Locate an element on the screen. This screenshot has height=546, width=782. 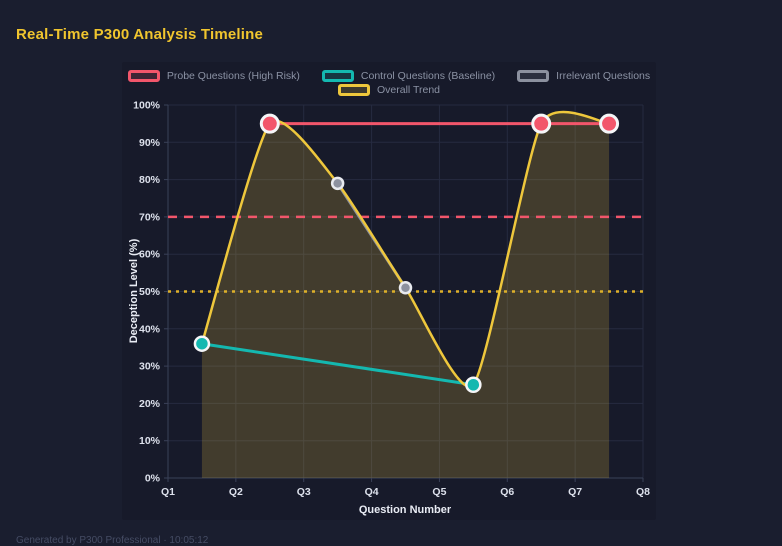
svg-text: Q4 is located at coordinates (372, 492).